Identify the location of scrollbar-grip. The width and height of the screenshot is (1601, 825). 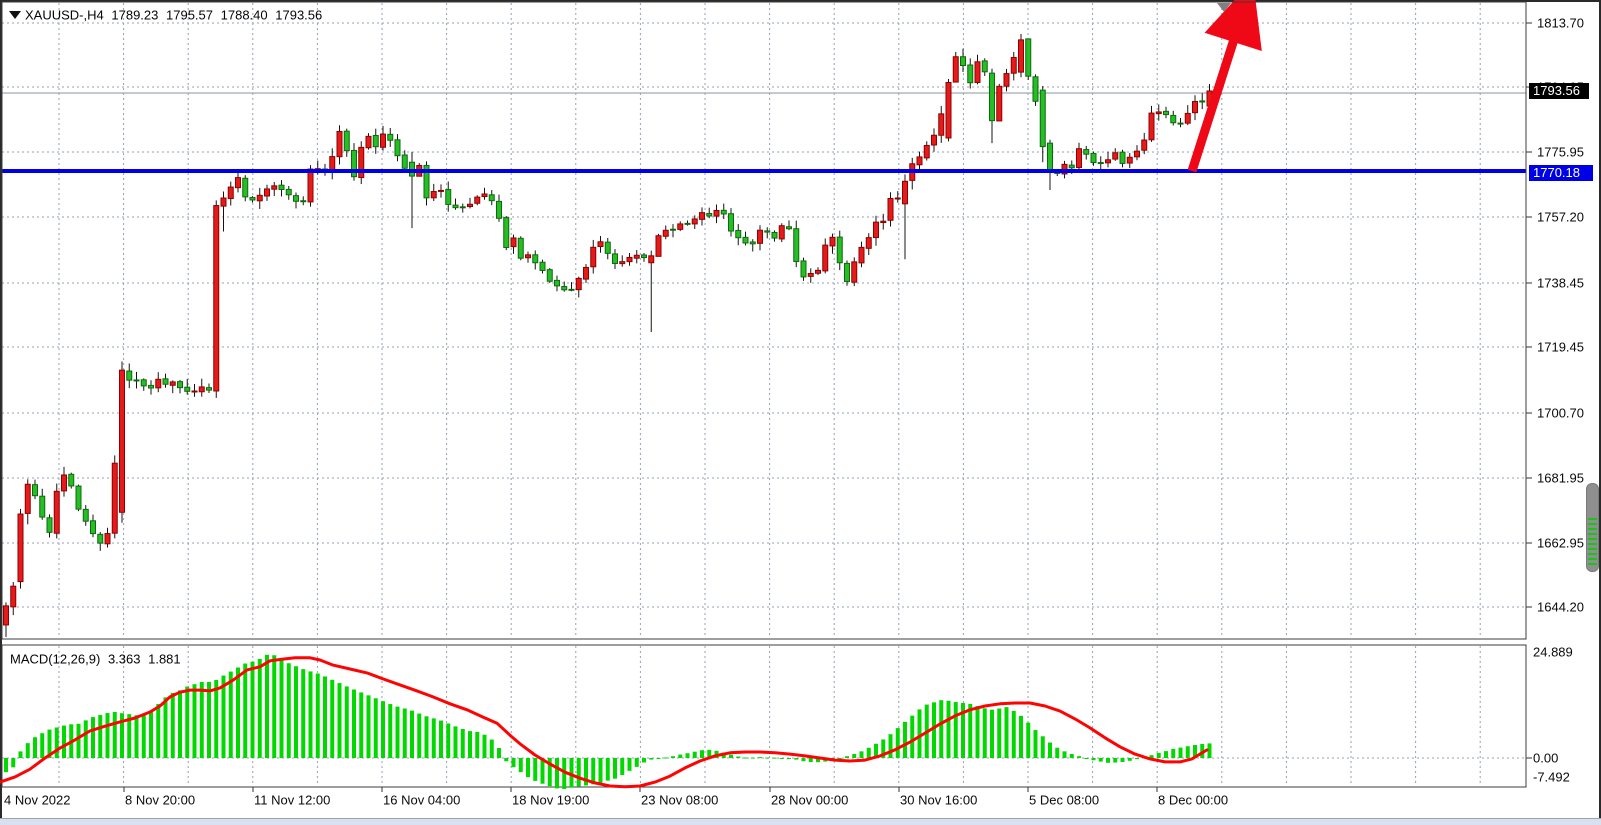
(1592, 542).